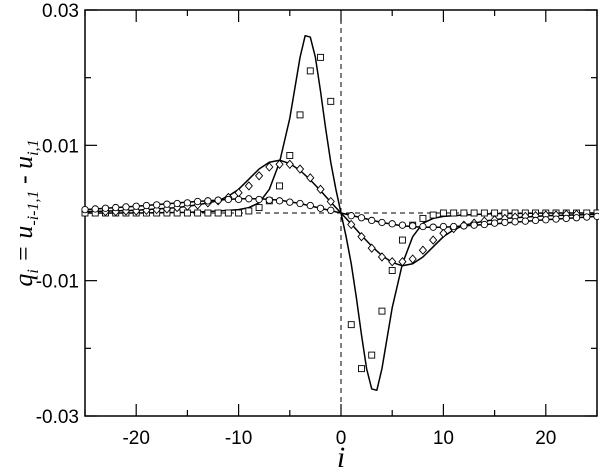 This screenshot has width=599, height=472. I want to click on x-tick-label: -10, so click(238, 438).